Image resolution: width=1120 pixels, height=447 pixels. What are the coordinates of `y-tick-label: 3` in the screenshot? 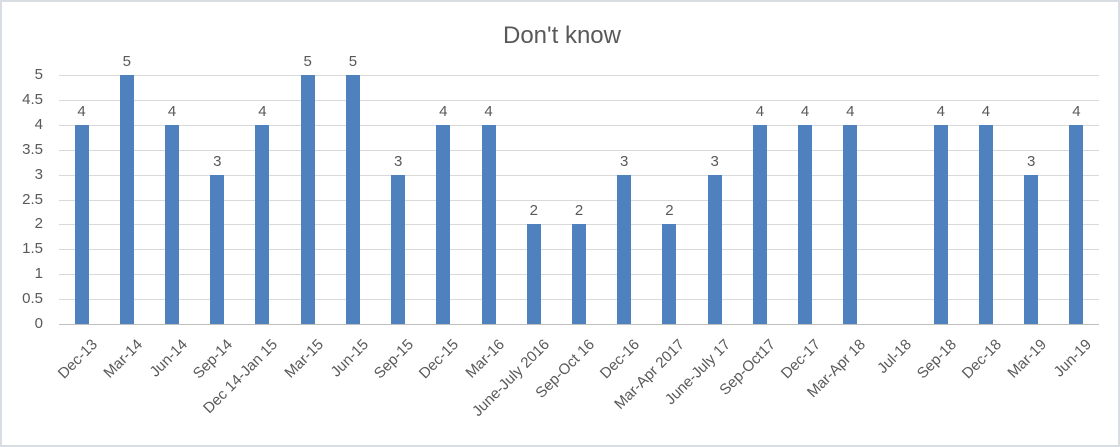 It's located at (38, 174).